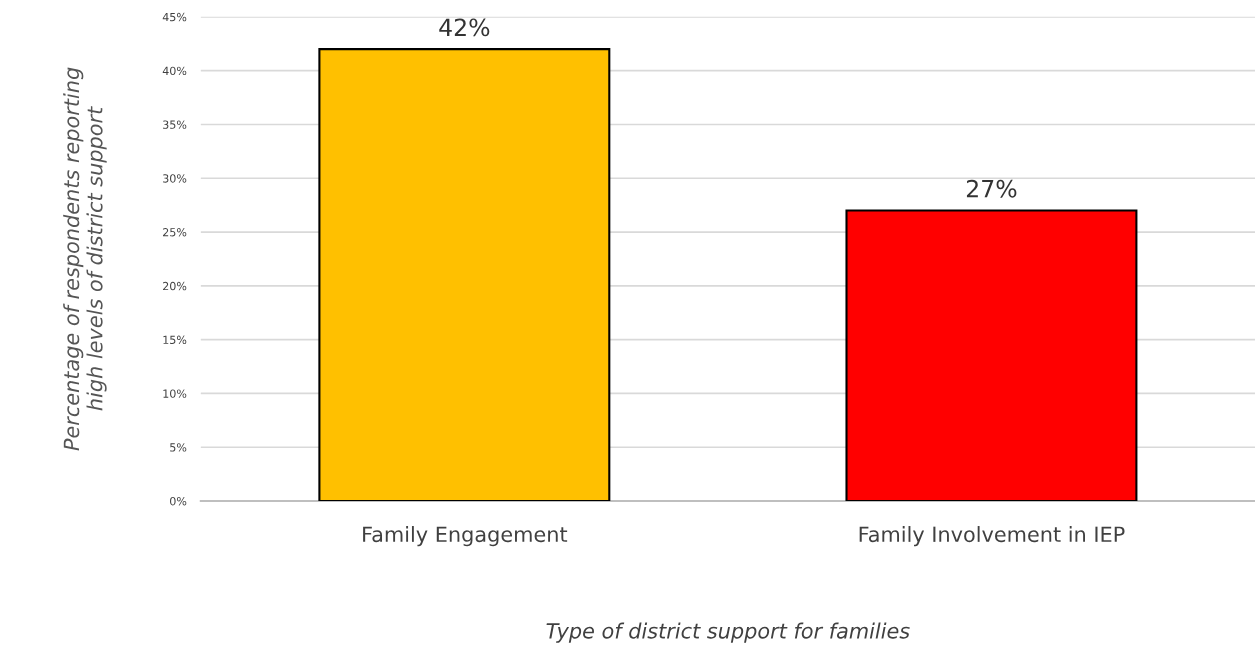 This screenshot has height=649, width=1255. What do you see at coordinates (175, 232) in the screenshot?
I see `y-tick-label: 25%` at bounding box center [175, 232].